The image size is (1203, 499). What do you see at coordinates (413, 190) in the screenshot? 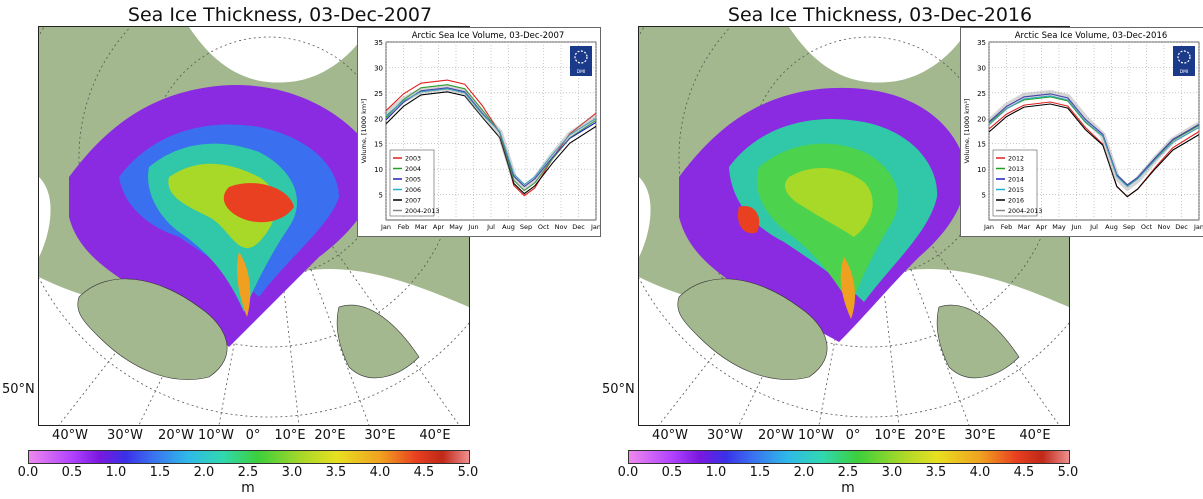
I see `legend-label: 2006` at bounding box center [413, 190].